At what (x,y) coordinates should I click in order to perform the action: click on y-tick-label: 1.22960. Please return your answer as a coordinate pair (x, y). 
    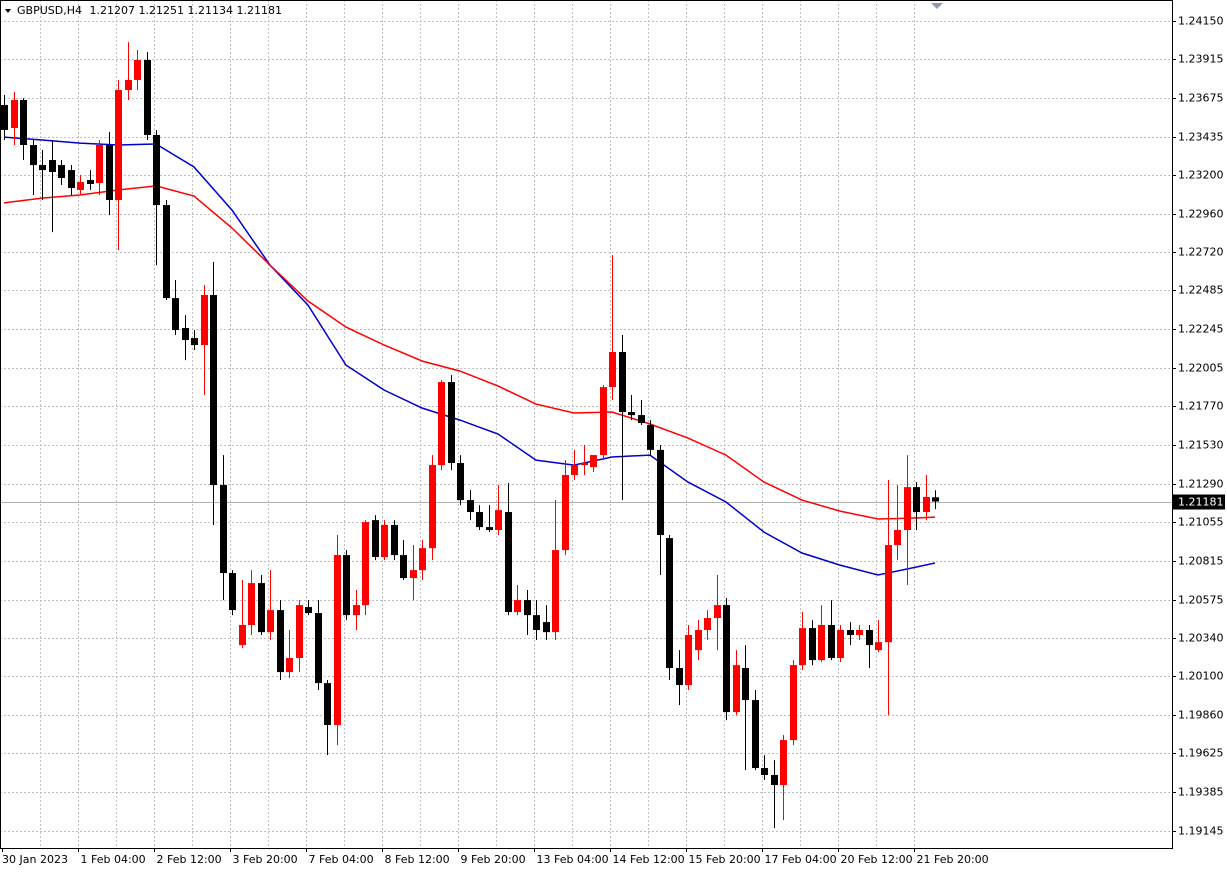
    Looking at the image, I should click on (1201, 214).